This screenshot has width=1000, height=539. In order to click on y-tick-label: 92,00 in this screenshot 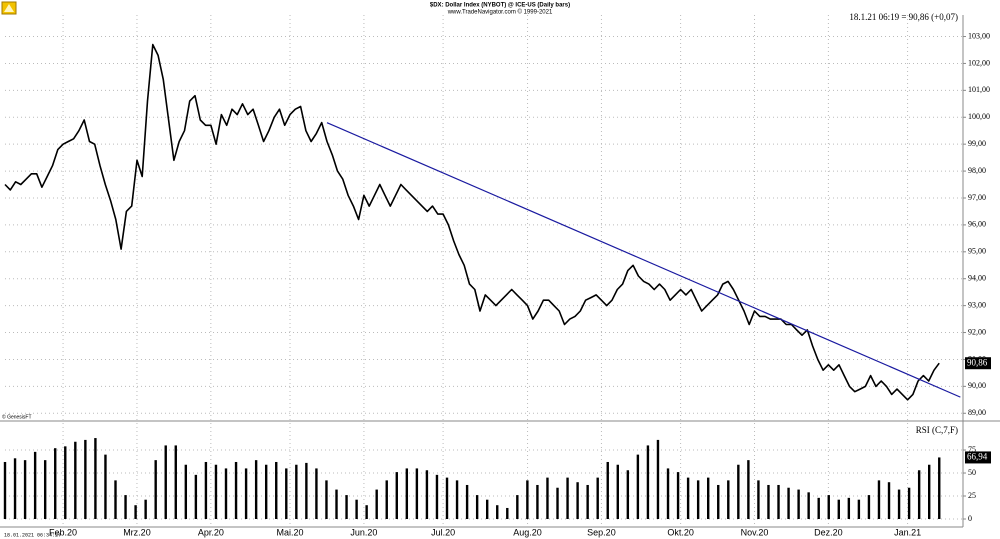, I will do `click(977, 331)`.